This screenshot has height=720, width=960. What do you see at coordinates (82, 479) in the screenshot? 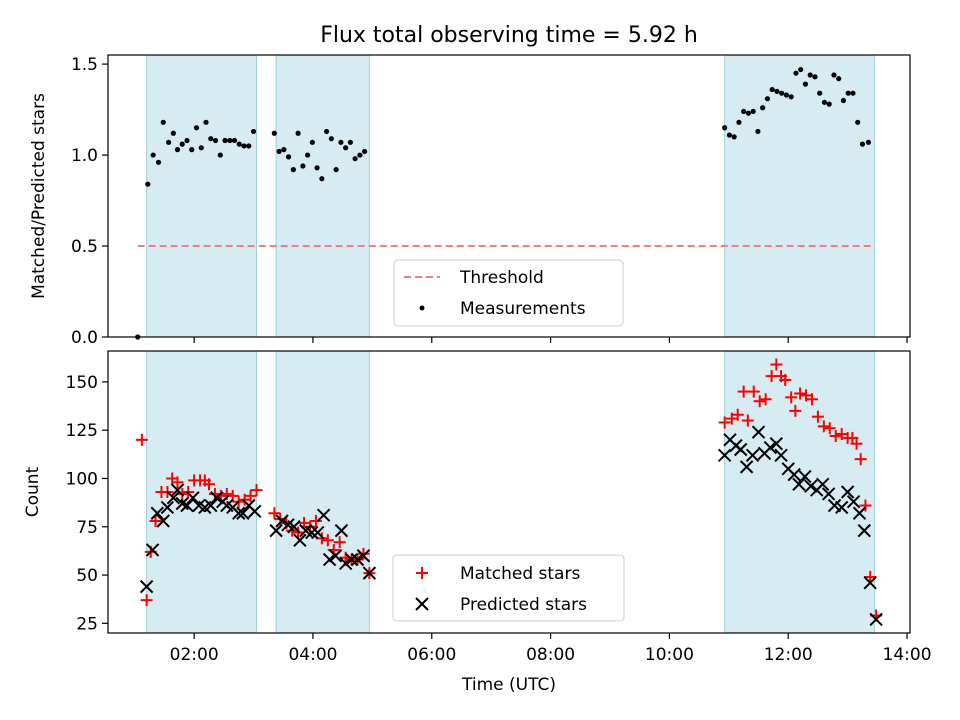
I see `y-tick-label: 100` at bounding box center [82, 479].